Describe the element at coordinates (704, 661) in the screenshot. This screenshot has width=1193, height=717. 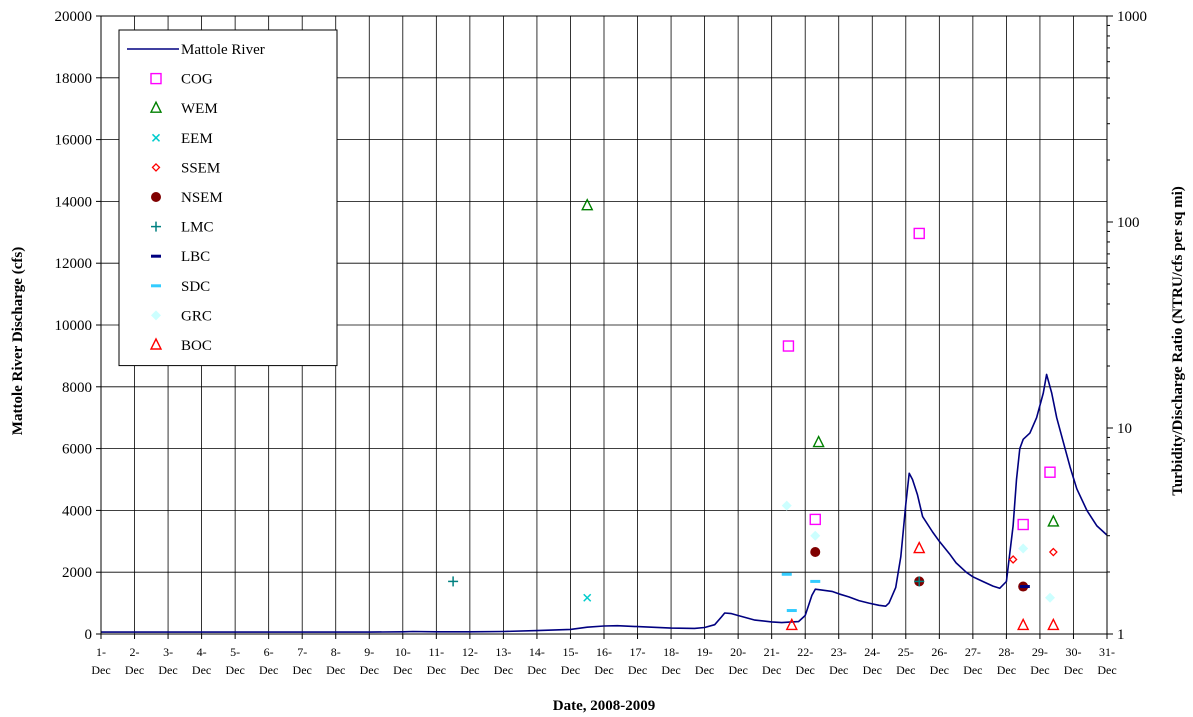
I see `x-tick-label: 19-Dec` at that location.